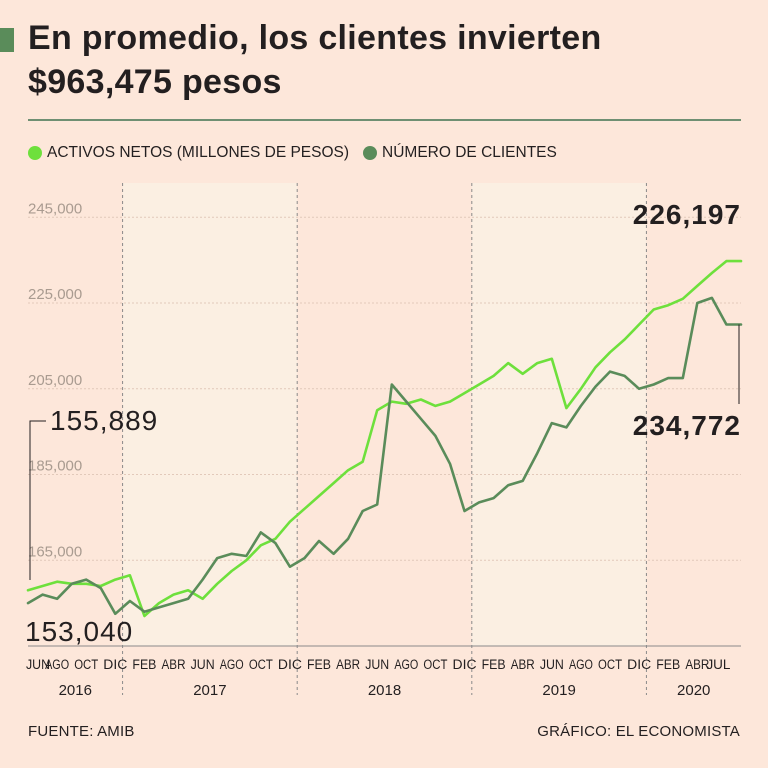 The height and width of the screenshot is (768, 768). I want to click on legend-item-clientes: NÚMERO DE CLIENTES, so click(460, 153).